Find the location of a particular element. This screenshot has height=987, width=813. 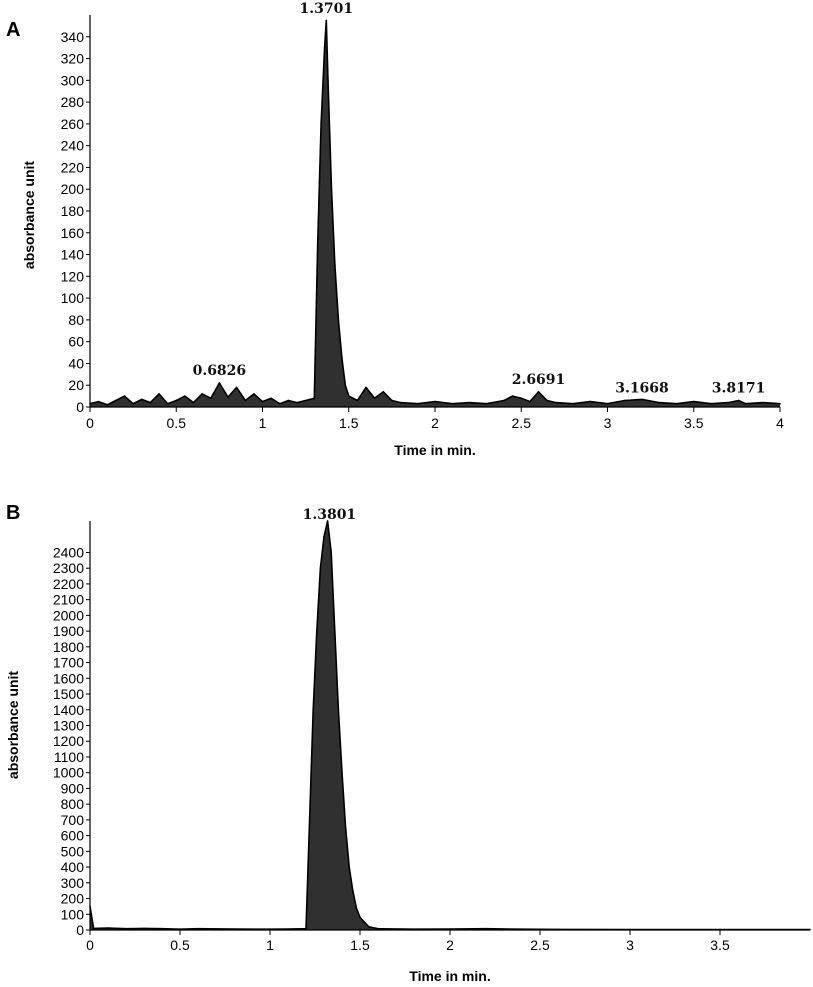

y-tick-label: 1100 is located at coordinates (69, 757).